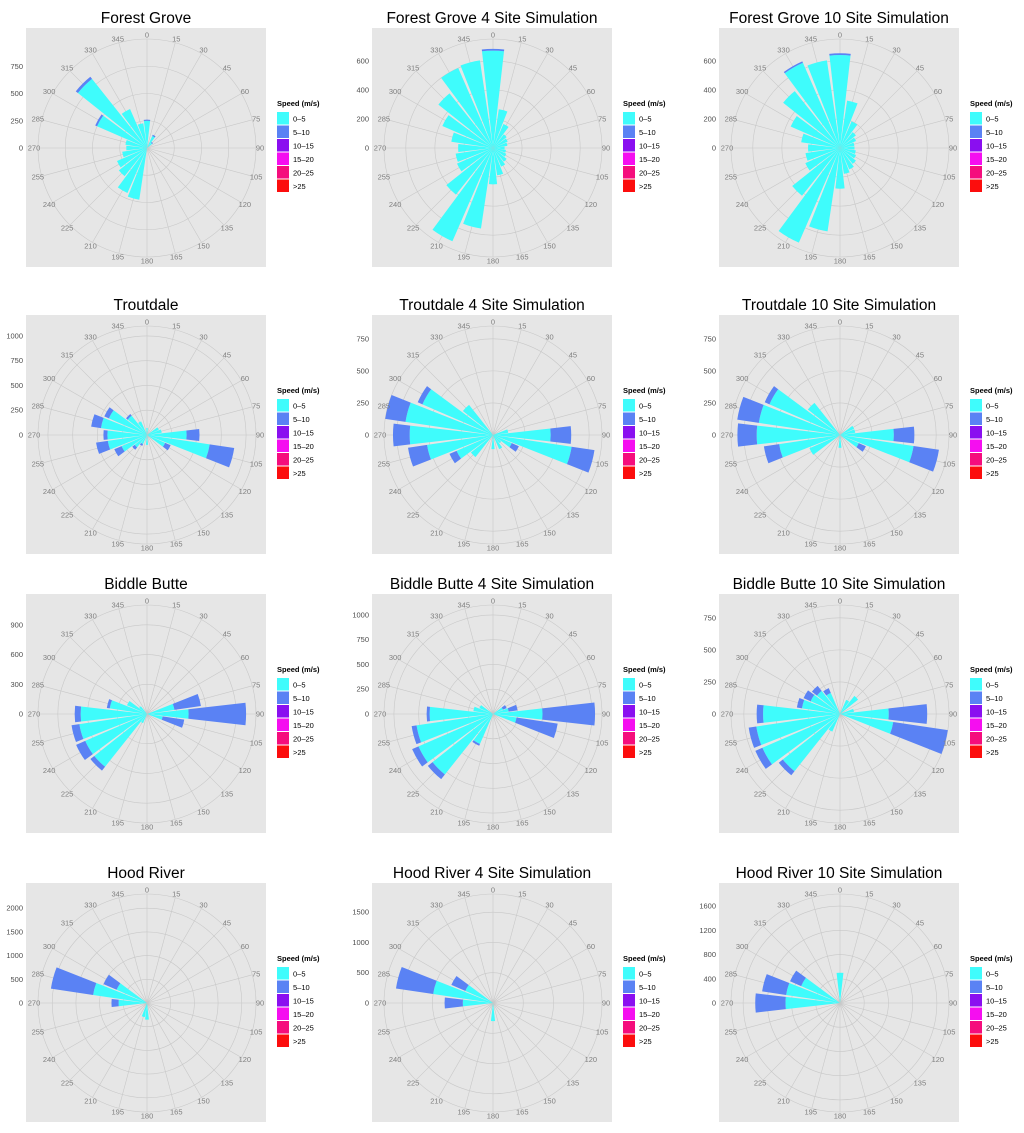  Describe the element at coordinates (49, 491) in the screenshot. I see `direction-label: 240` at that location.